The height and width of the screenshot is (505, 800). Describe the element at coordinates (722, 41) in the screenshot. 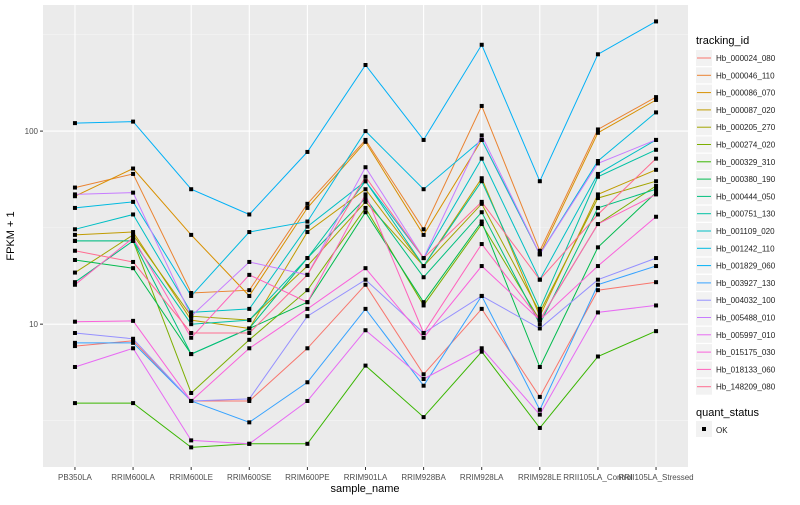

I see `legend-title-tracking-id: tracking_id` at that location.